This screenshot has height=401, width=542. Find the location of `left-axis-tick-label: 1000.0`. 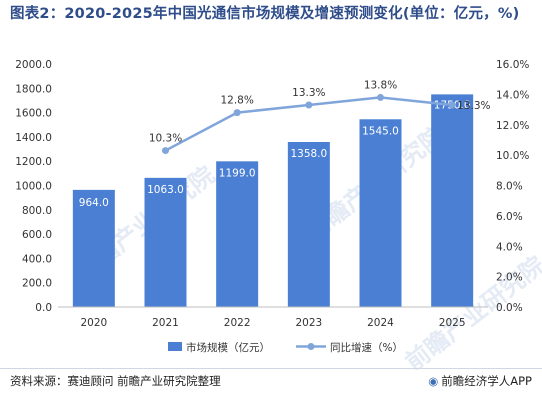

left-axis-tick-label: 1000.0 is located at coordinates (33, 187).